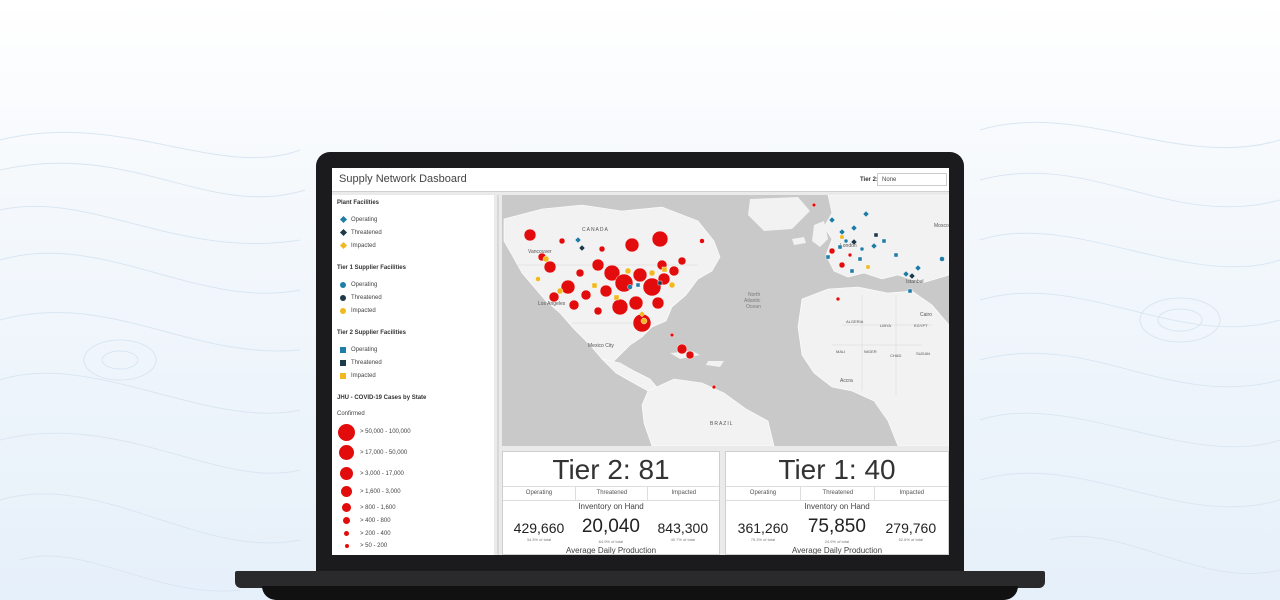  I want to click on value-cell: 361,260 75.3% of total, so click(763, 531).